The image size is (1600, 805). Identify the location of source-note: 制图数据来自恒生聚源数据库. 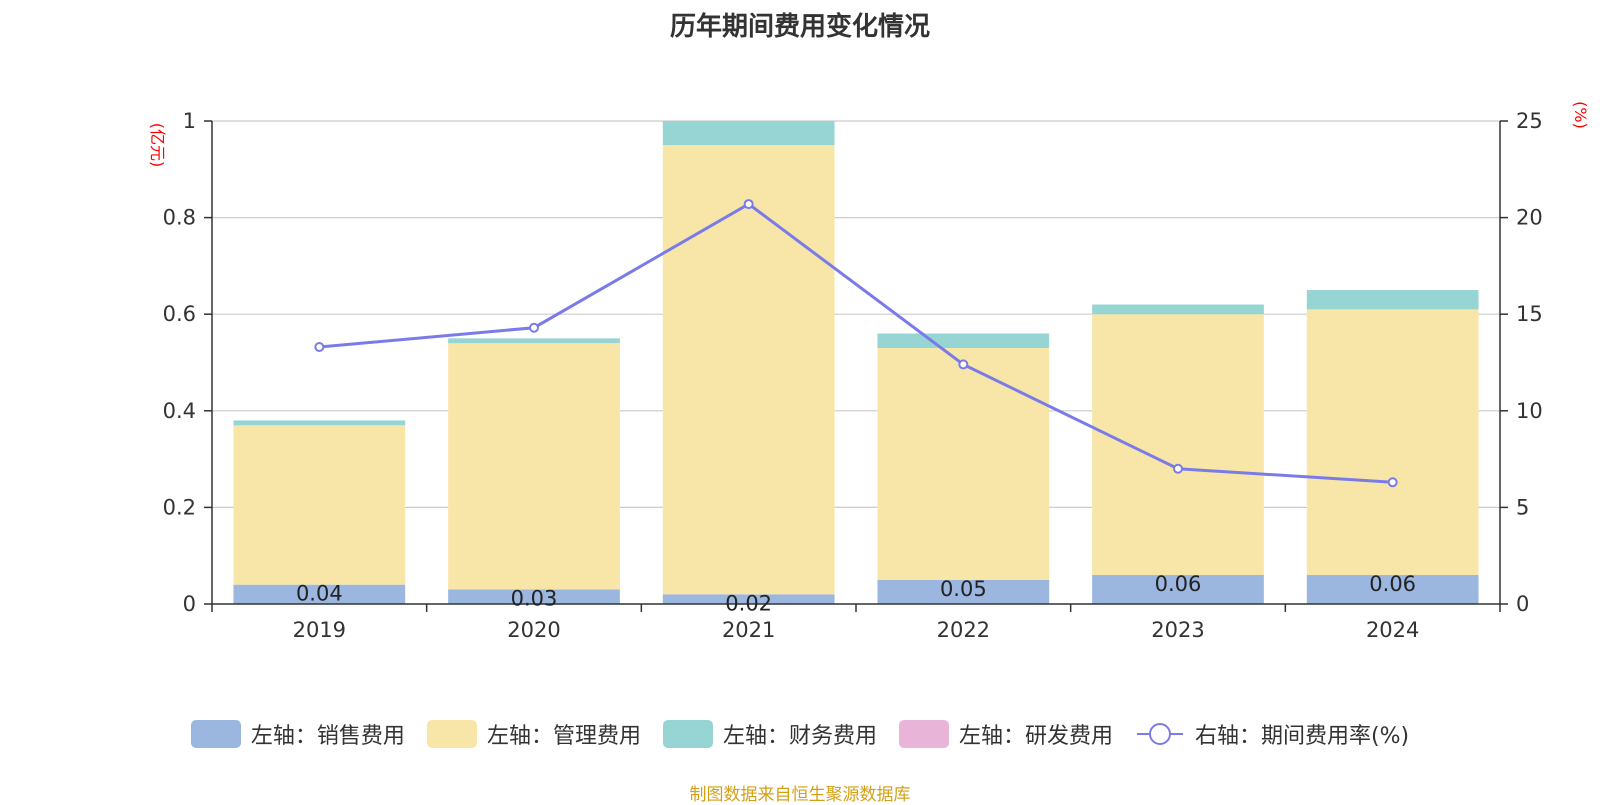
(800, 795).